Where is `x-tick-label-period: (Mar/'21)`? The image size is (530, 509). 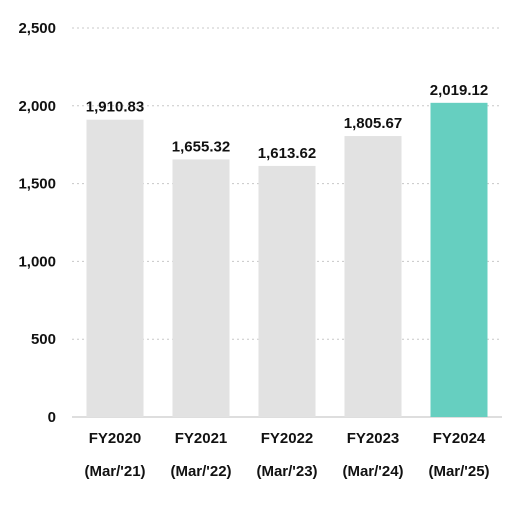
x-tick-label-period: (Mar/'21) is located at coordinates (114, 471).